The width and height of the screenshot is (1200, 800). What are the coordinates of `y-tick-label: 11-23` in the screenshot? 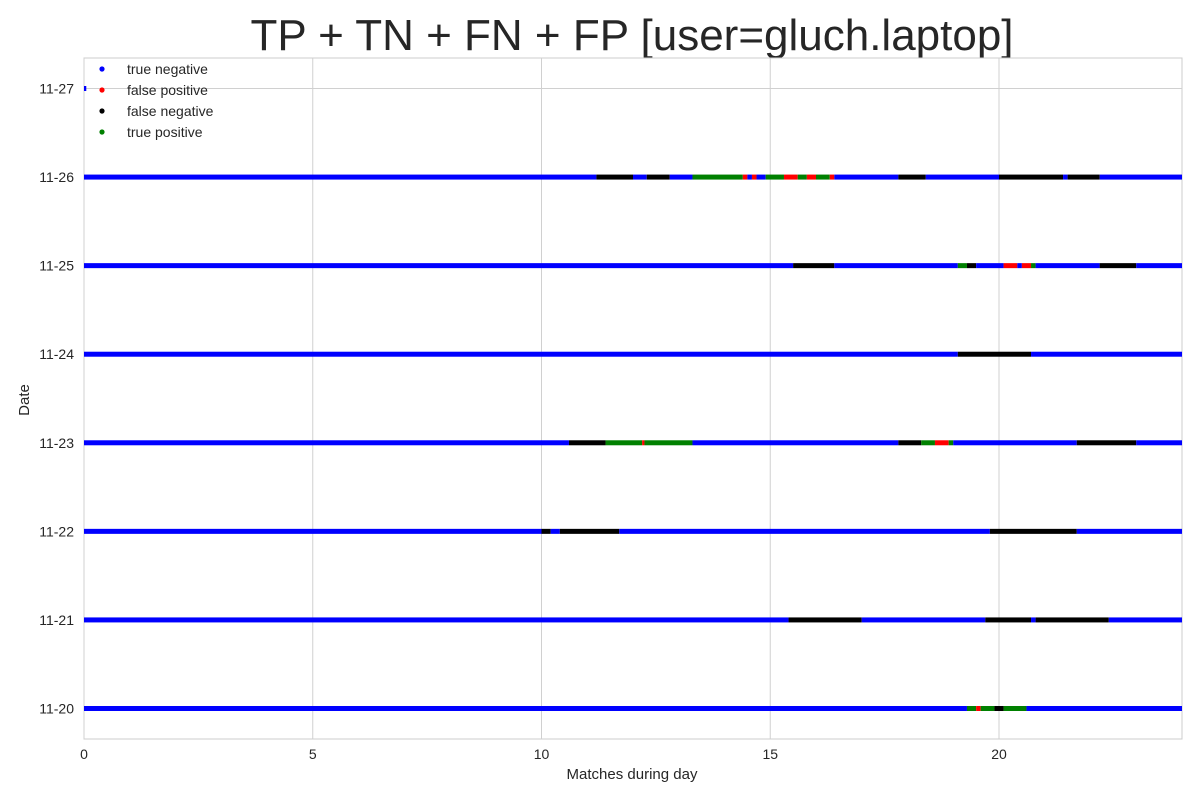 It's located at (56, 443).